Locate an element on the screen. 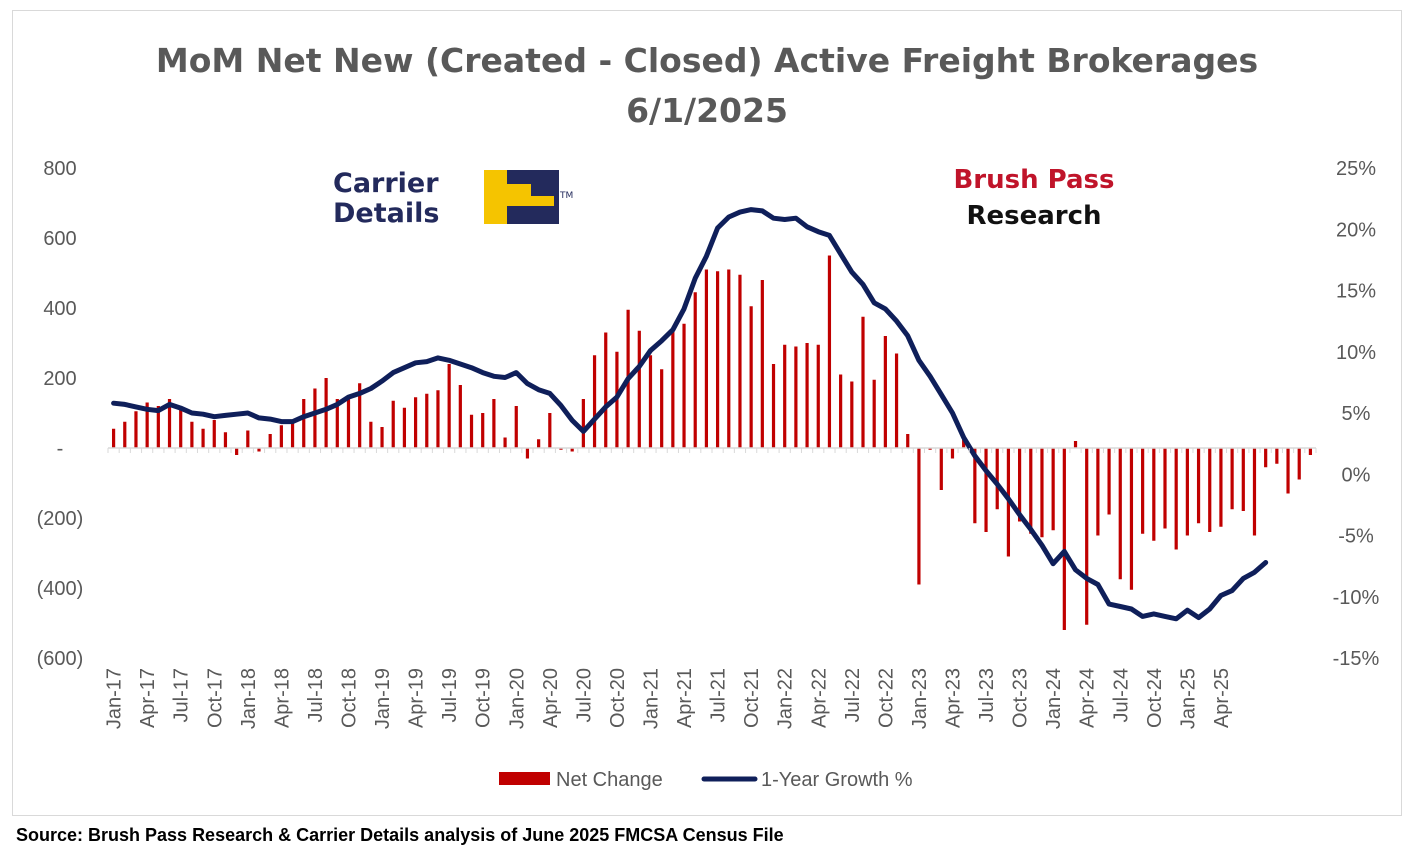  x-axis-tick-label: Jan-25 is located at coordinates (1188, 698).